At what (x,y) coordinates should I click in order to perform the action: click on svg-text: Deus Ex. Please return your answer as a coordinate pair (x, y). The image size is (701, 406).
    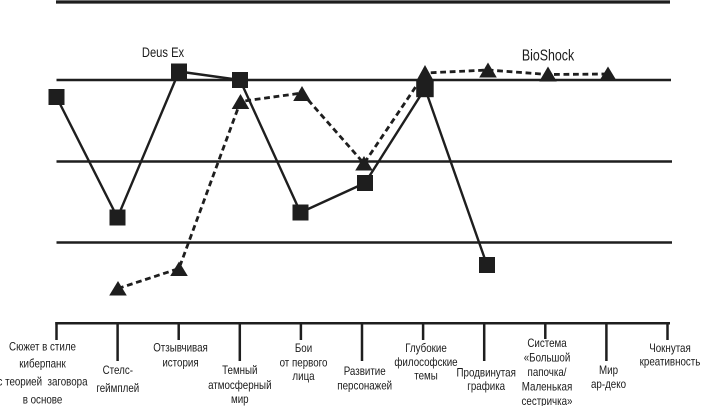
    Looking at the image, I should click on (163, 52).